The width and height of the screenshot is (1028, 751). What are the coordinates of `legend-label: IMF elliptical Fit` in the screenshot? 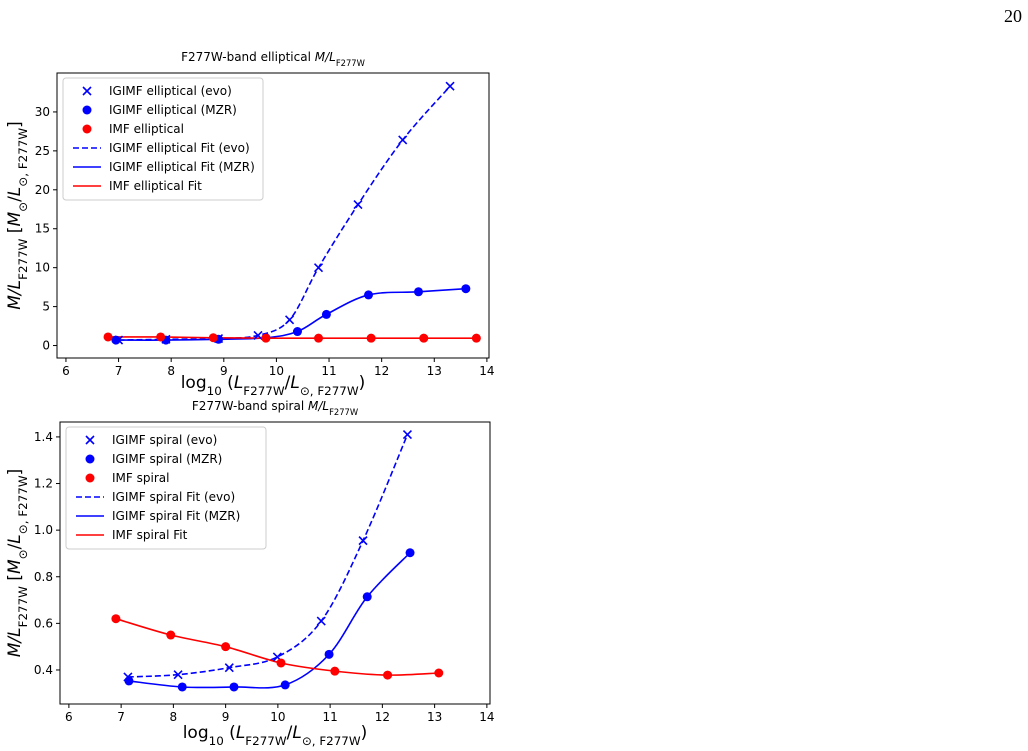 It's located at (155, 186).